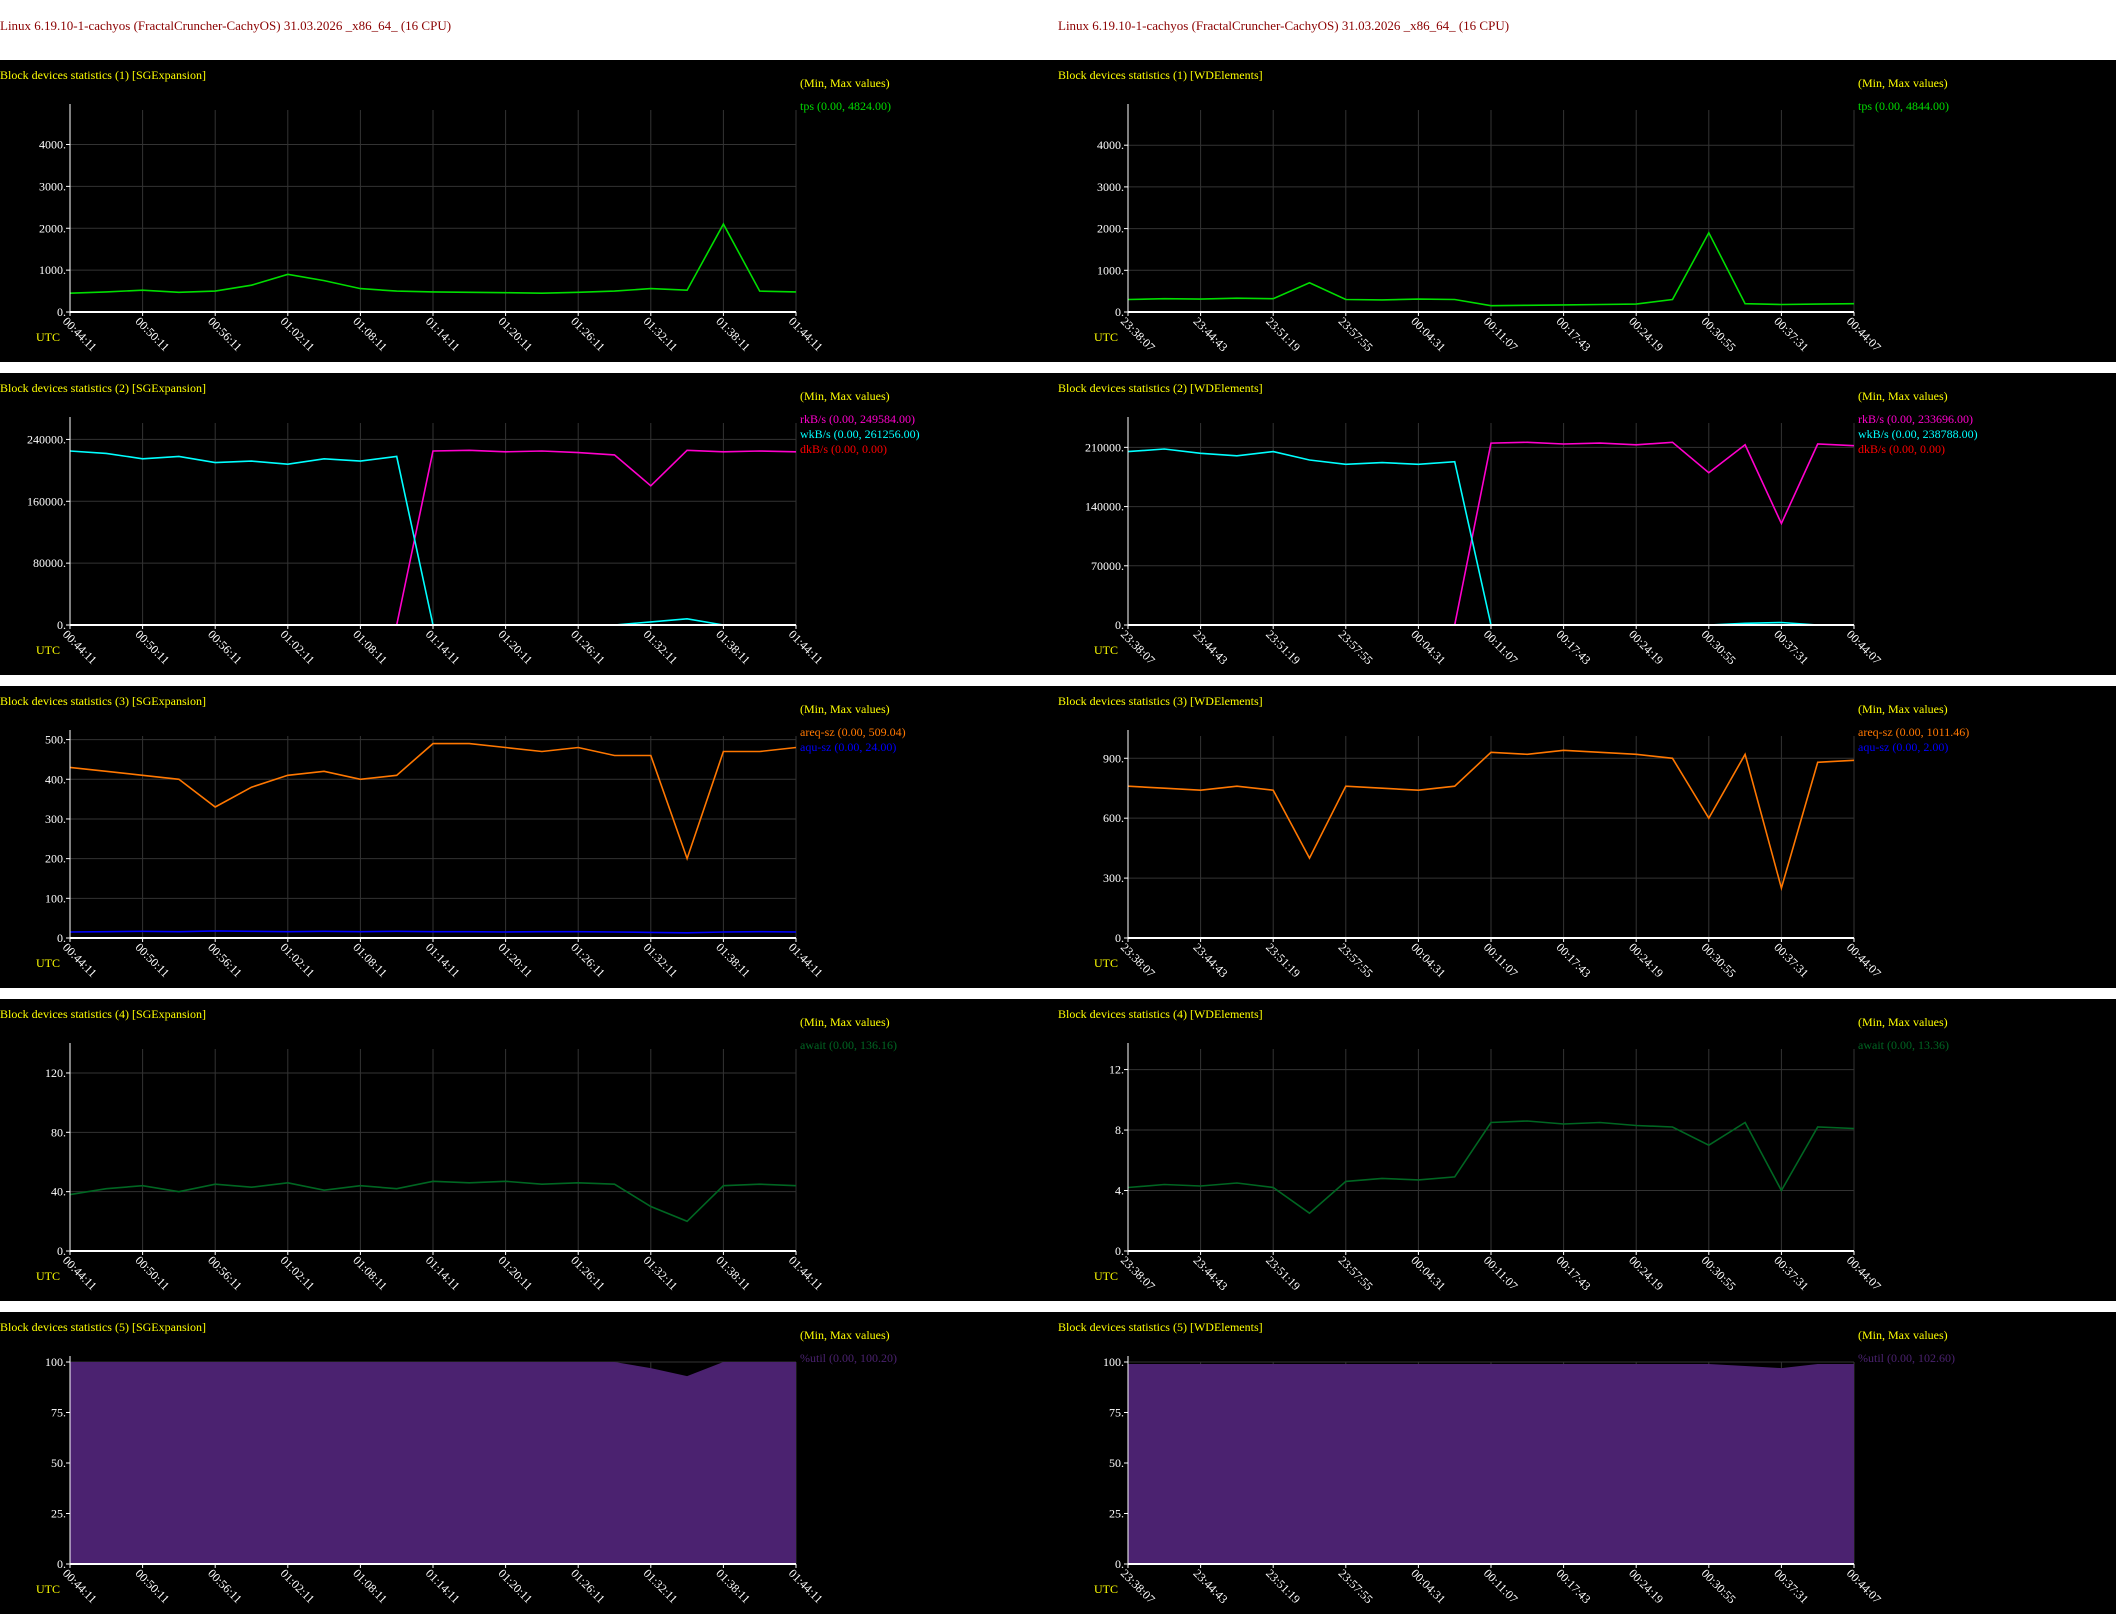  What do you see at coordinates (1113, 878) in the screenshot?
I see `y-tick-label: 300.` at bounding box center [1113, 878].